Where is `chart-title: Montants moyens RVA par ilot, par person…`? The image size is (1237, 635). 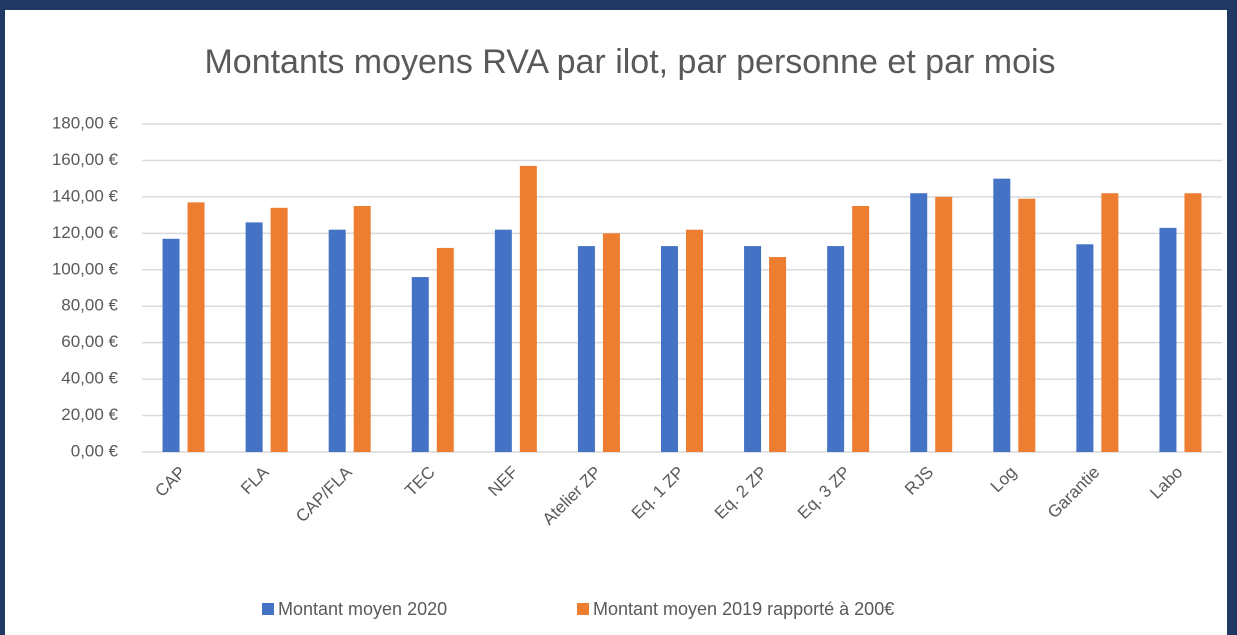
chart-title: Montants moyens RVA par ilot, par person… is located at coordinates (629, 62).